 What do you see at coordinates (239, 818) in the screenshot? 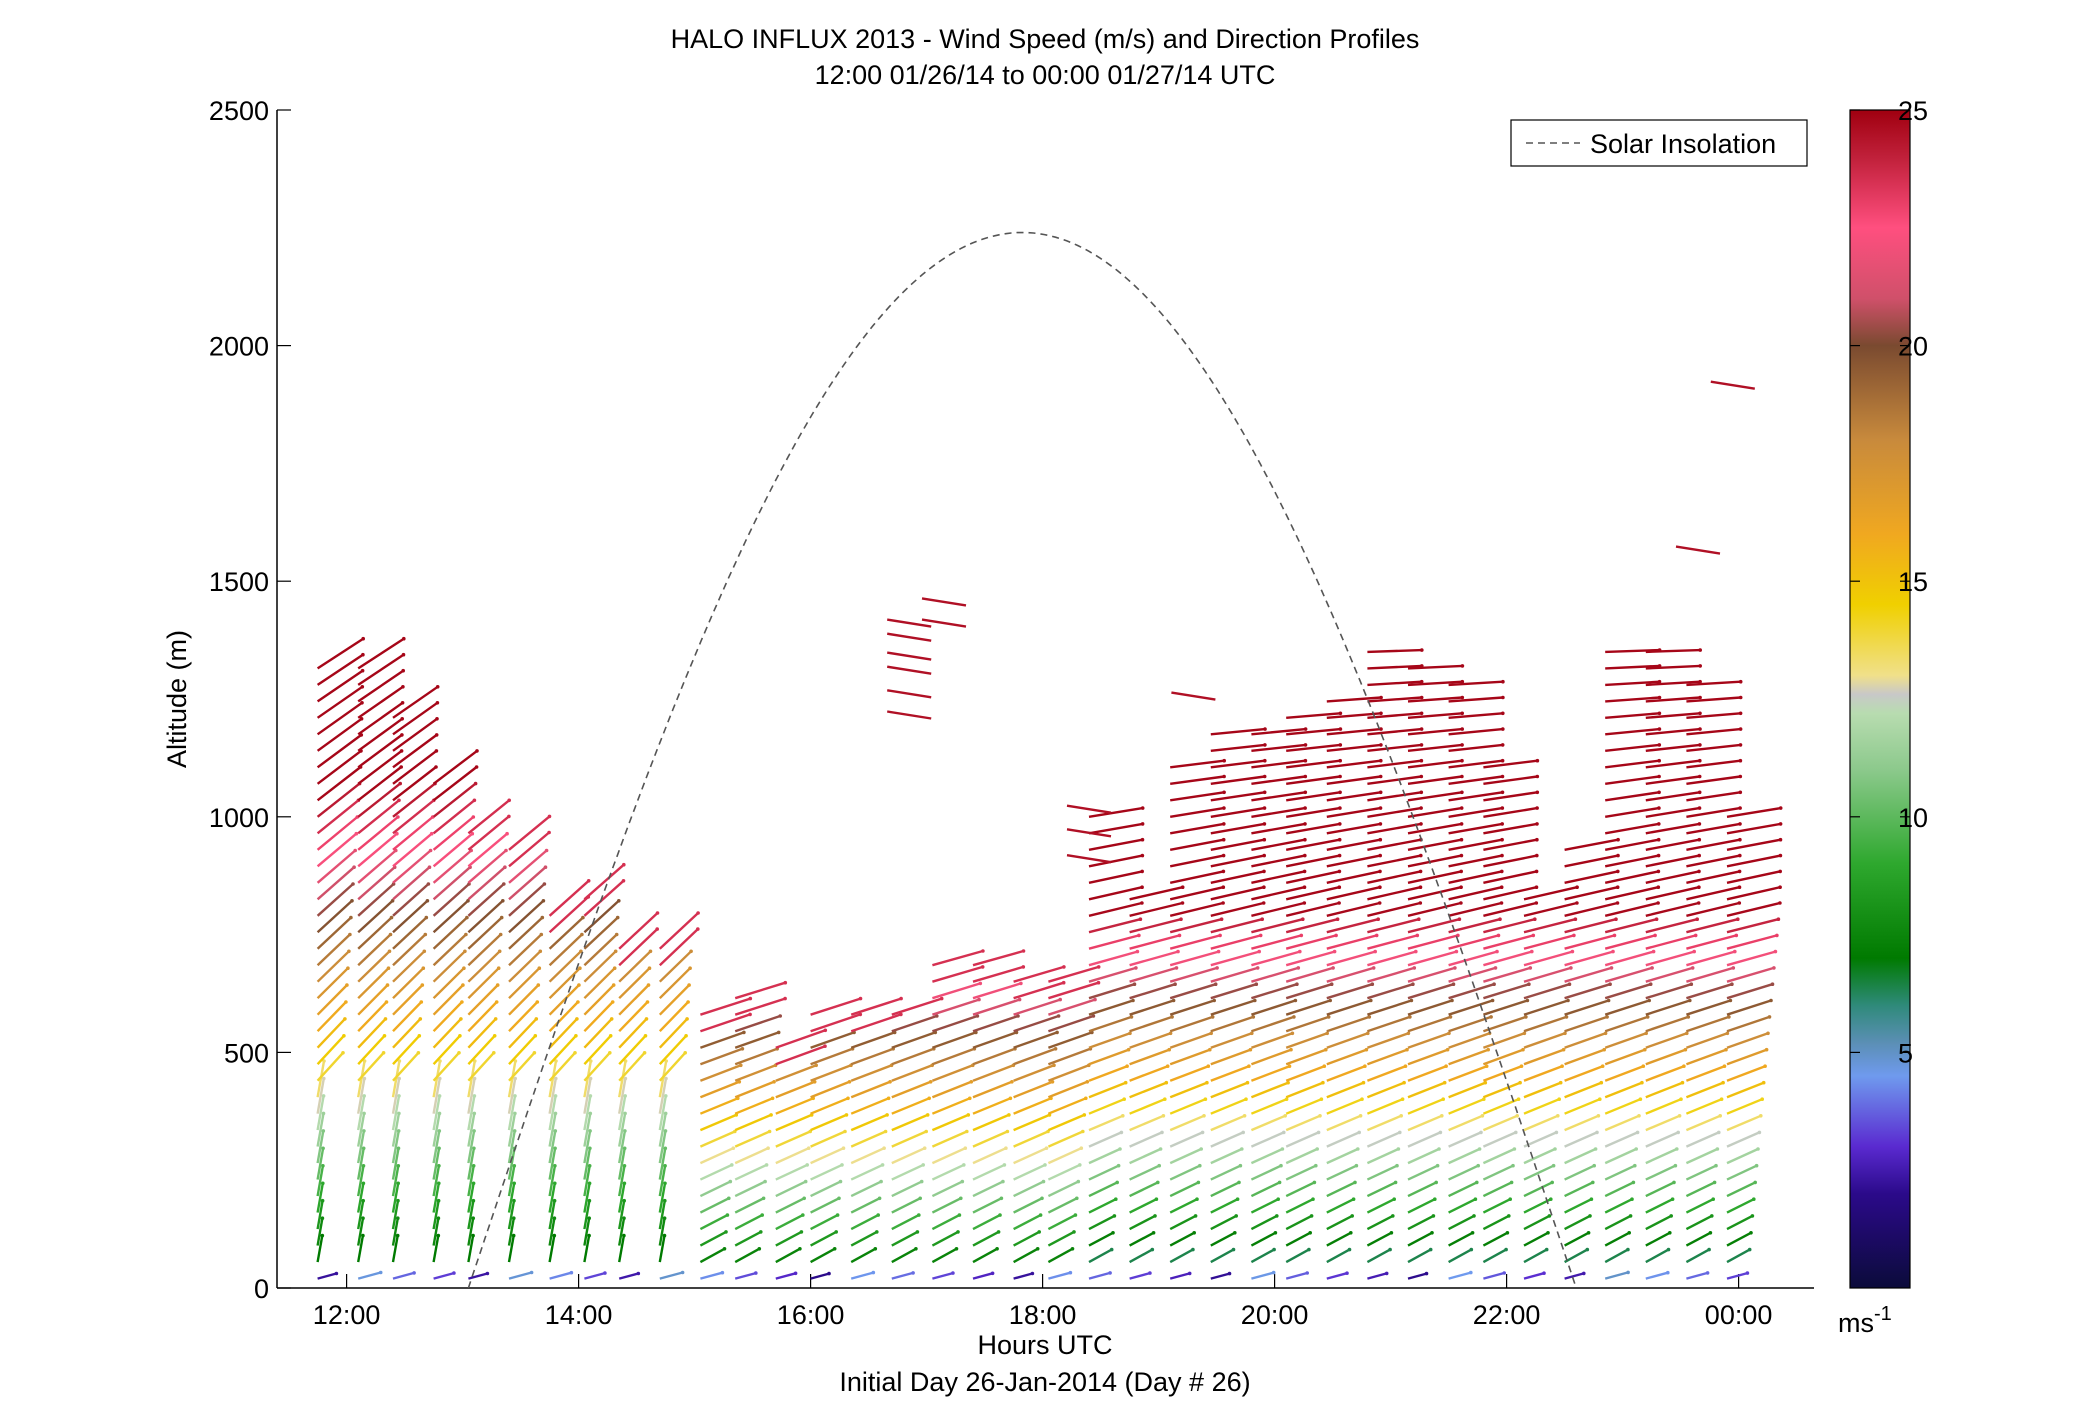
I see `y-tick-label: 1000` at bounding box center [239, 818].